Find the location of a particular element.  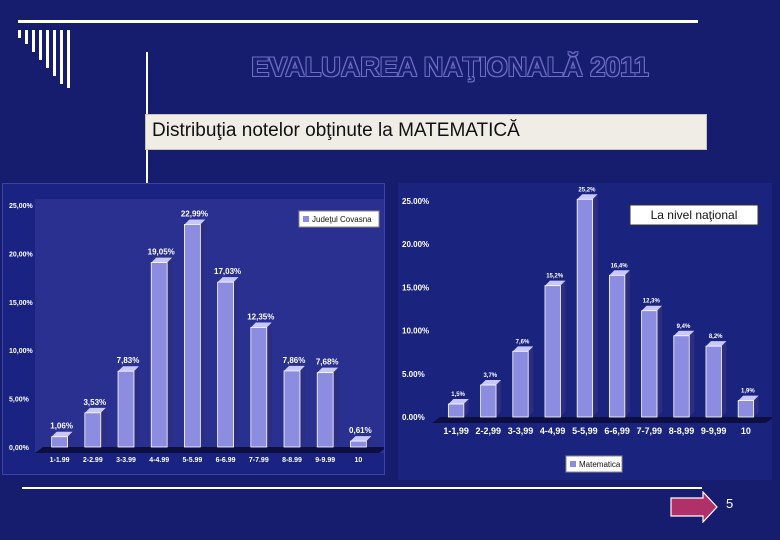

data-label: 0,61% is located at coordinates (360, 430).